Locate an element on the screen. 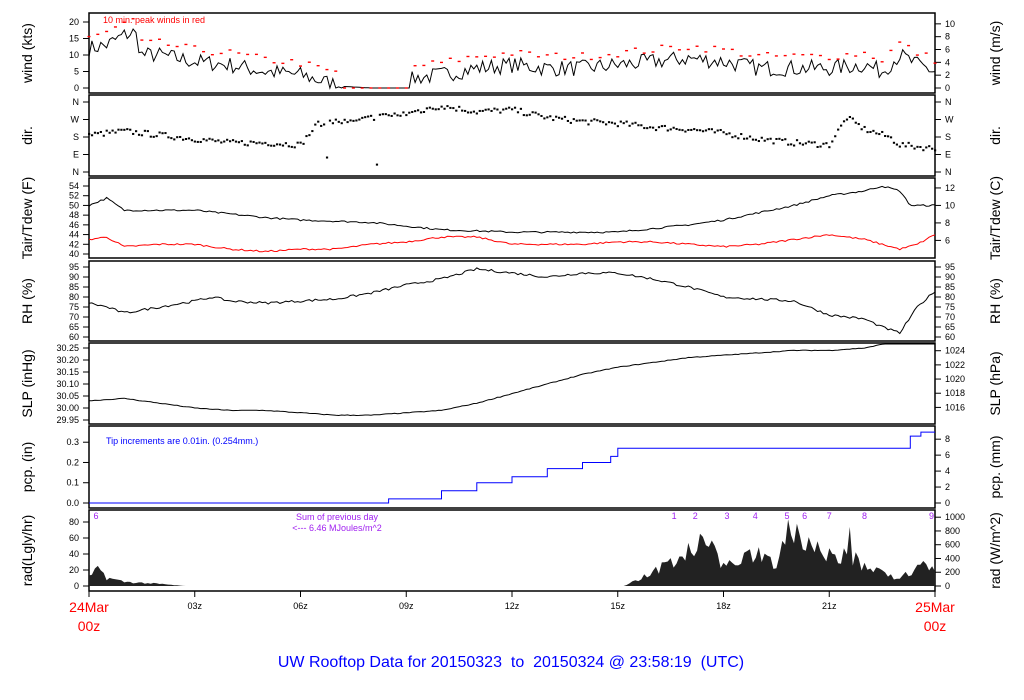 This screenshot has height=700, width=1024. y-tick-label: 30.25 is located at coordinates (67, 348).